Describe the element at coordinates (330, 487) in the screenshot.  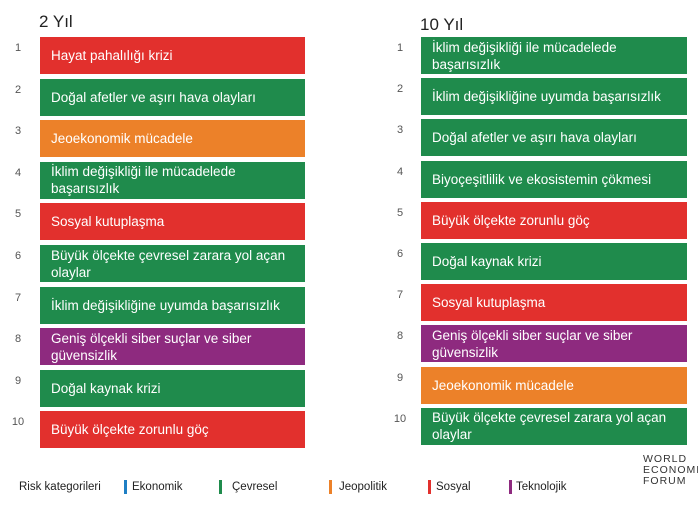
I see `legend-swatch-jeopolitik` at that location.